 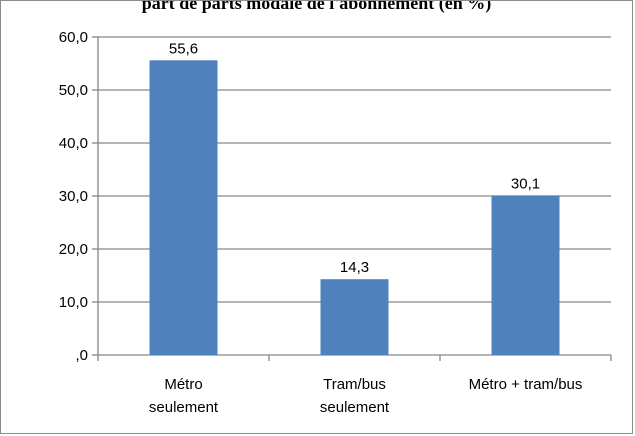 I want to click on x-tick-label: Métro + tram/bus, so click(x=526, y=384).